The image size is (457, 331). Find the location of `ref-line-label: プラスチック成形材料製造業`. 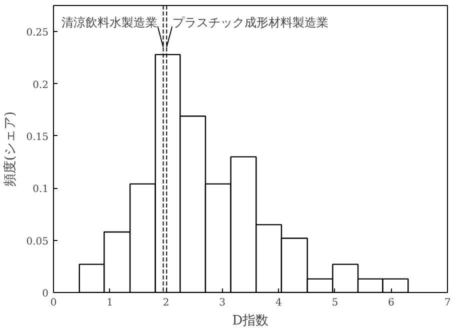

ref-line-label: プラスチック成形材料製造業 is located at coordinates (250, 23).